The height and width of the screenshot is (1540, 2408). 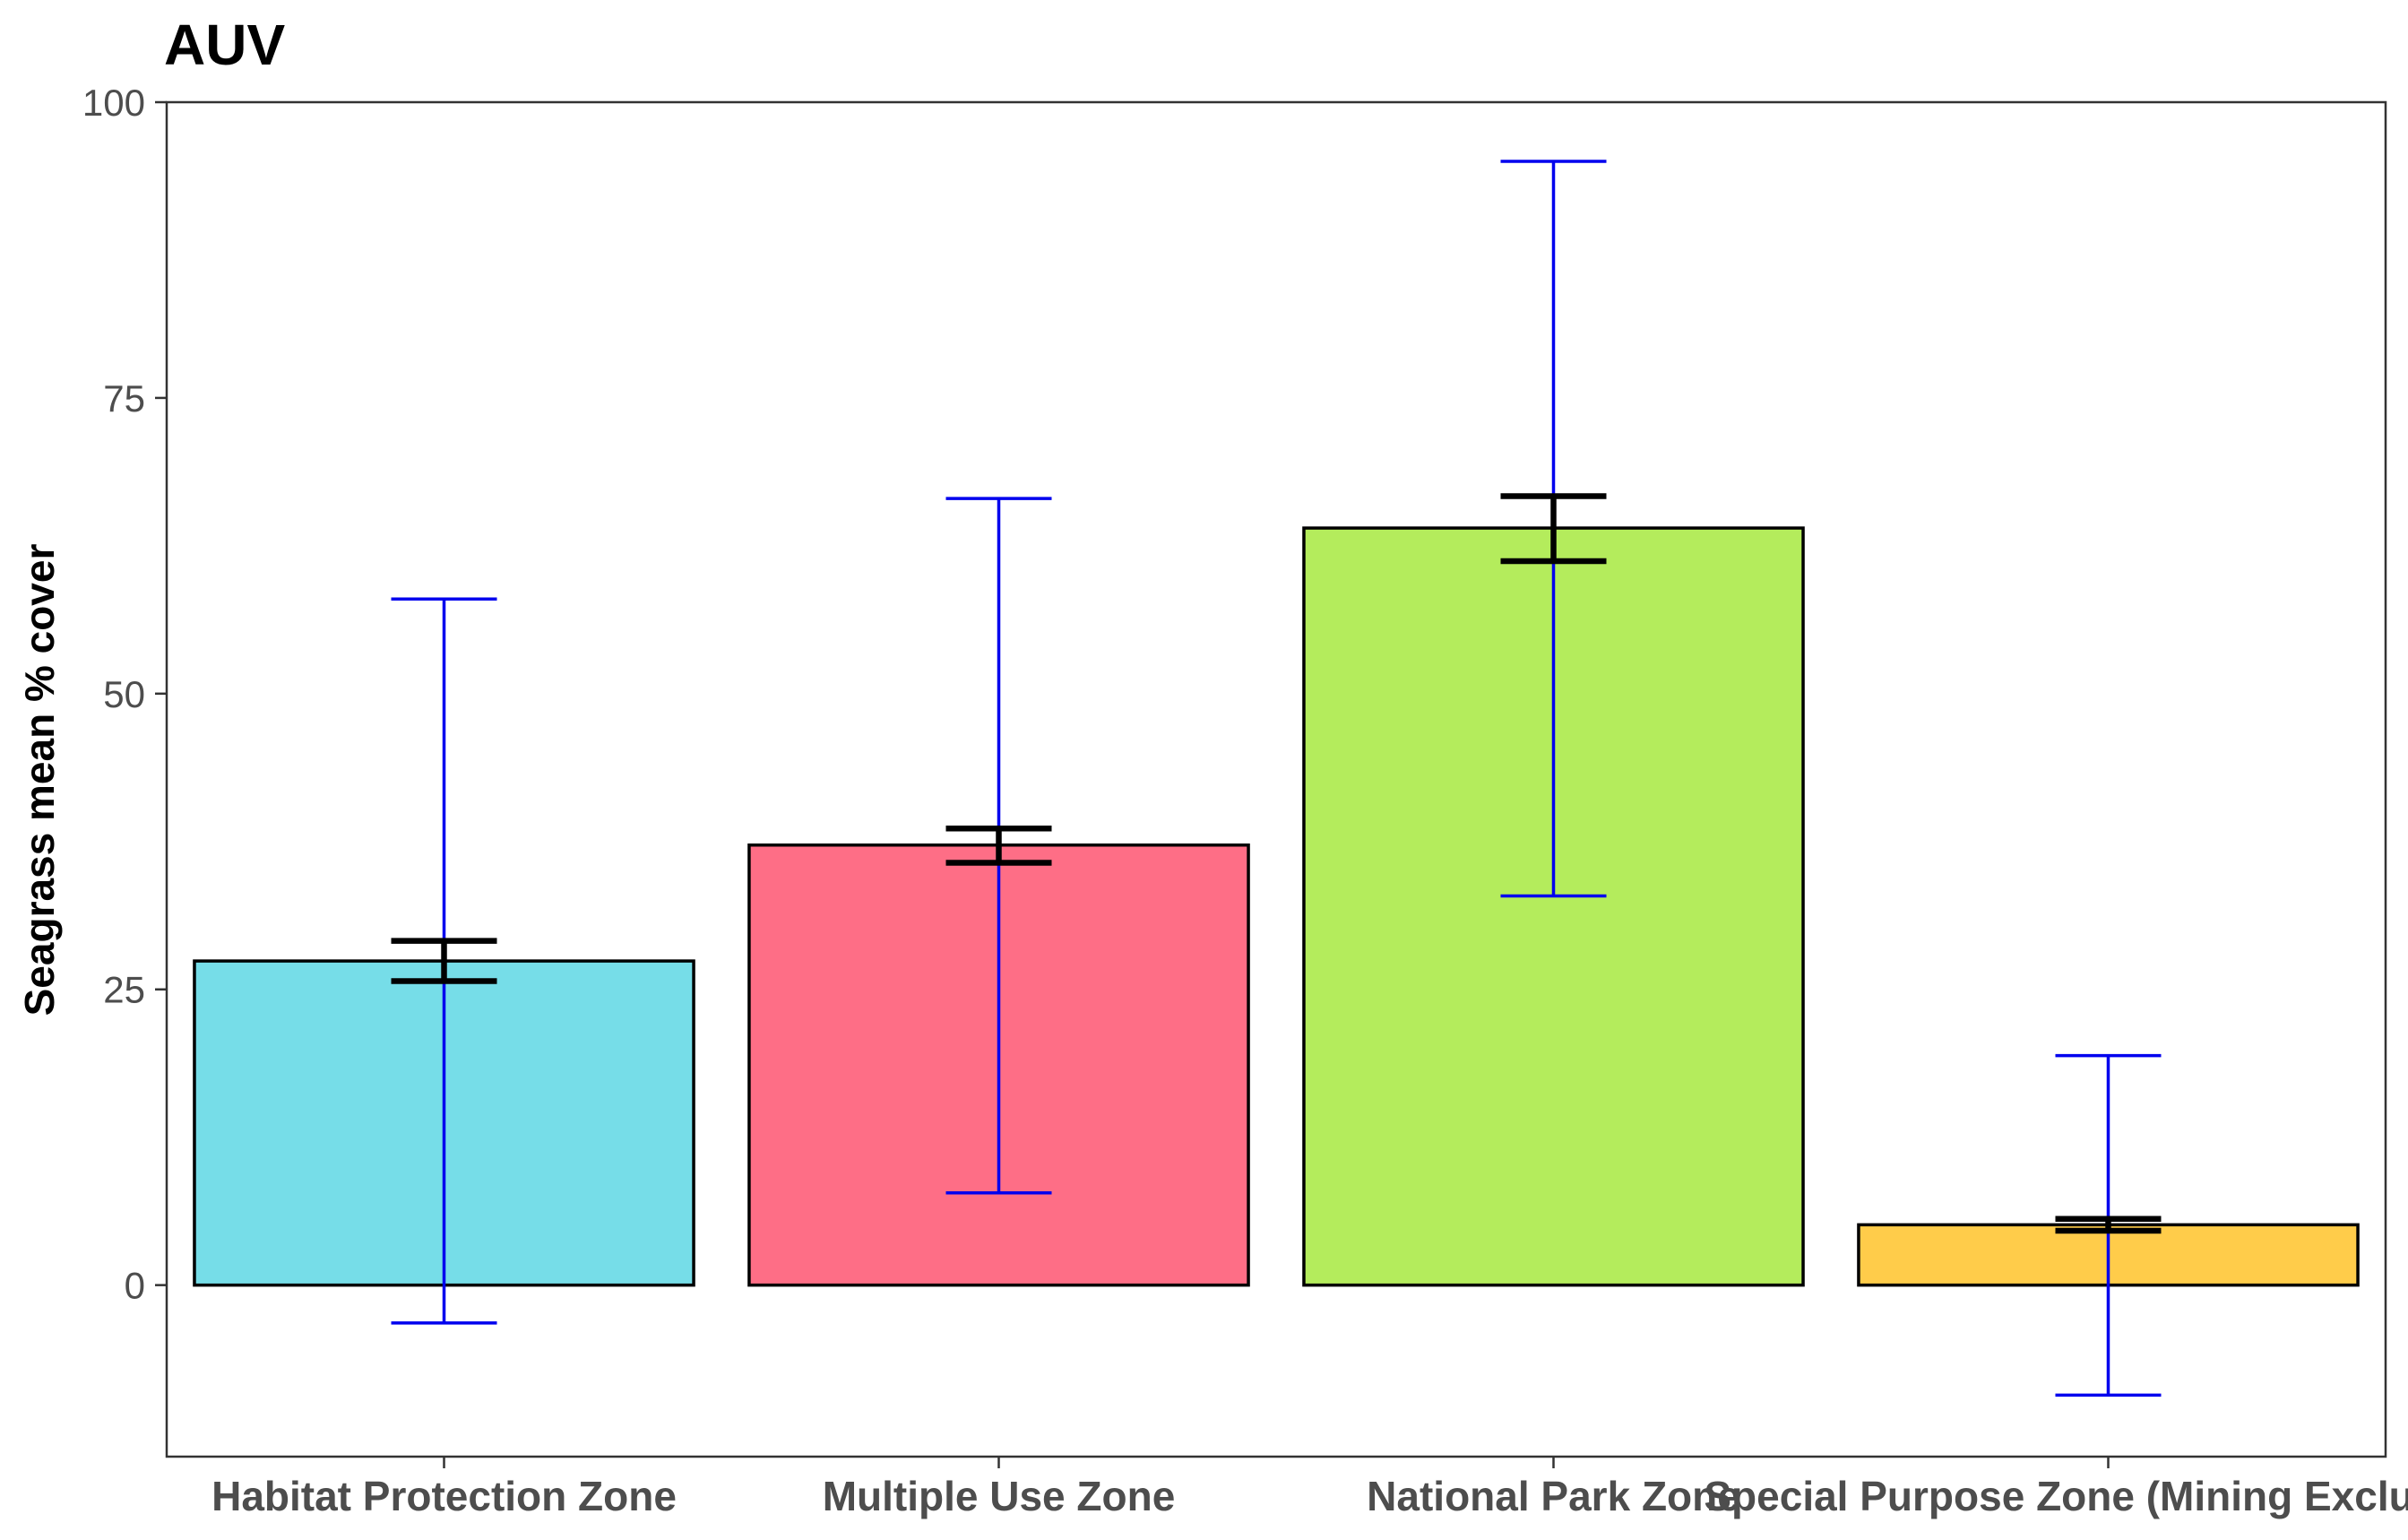 What do you see at coordinates (225, 45) in the screenshot?
I see `chart-title: AUV` at bounding box center [225, 45].